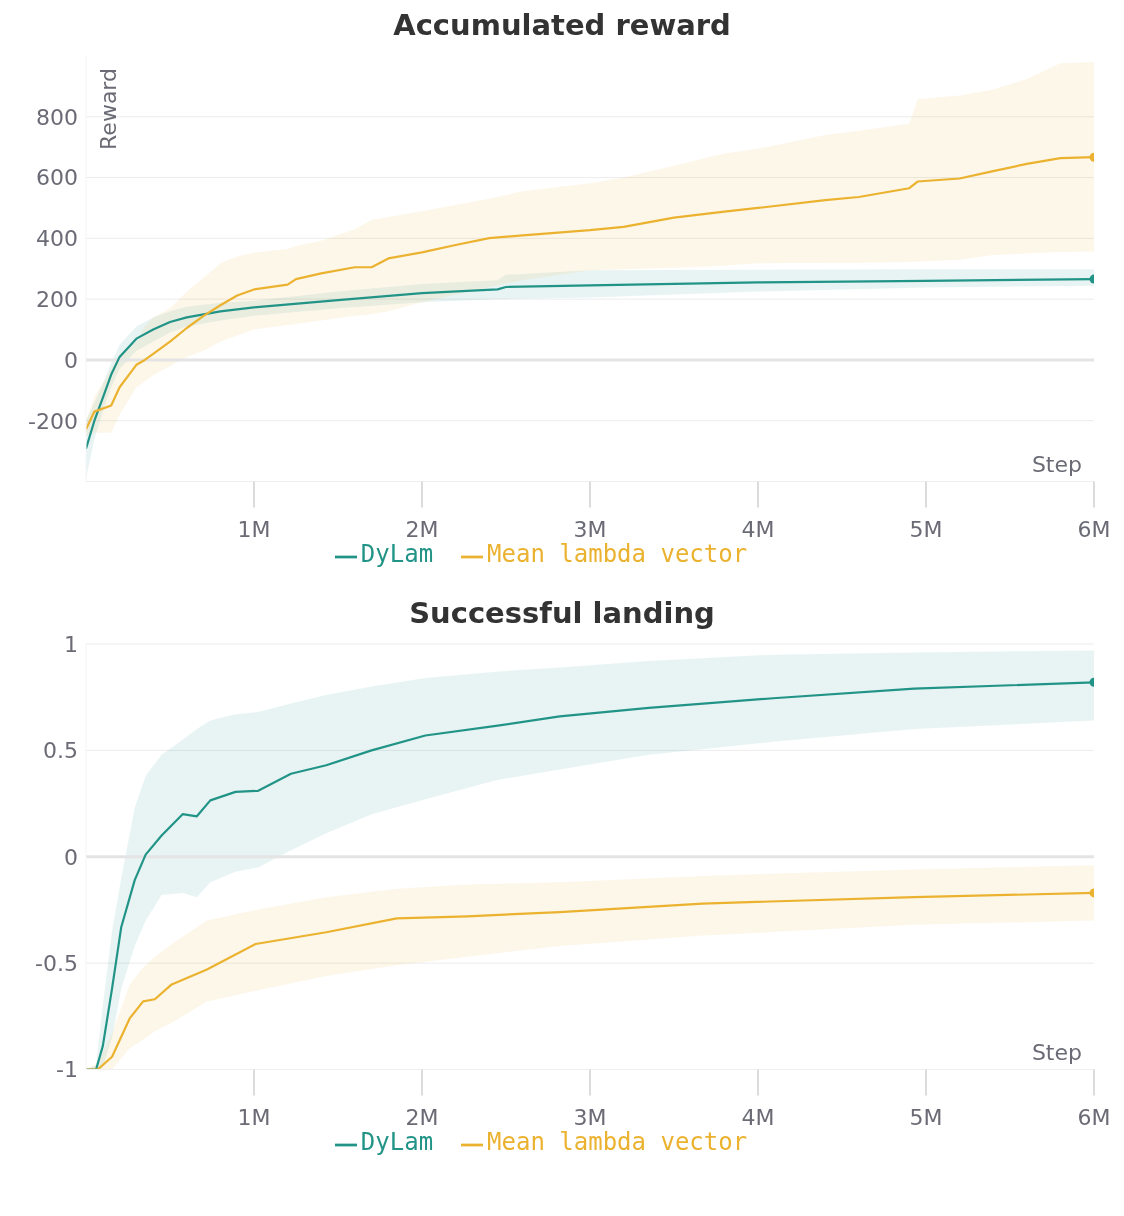 The image size is (1124, 1216). What do you see at coordinates (56, 963) in the screenshot?
I see `y-tick-label: -0.5` at bounding box center [56, 963].